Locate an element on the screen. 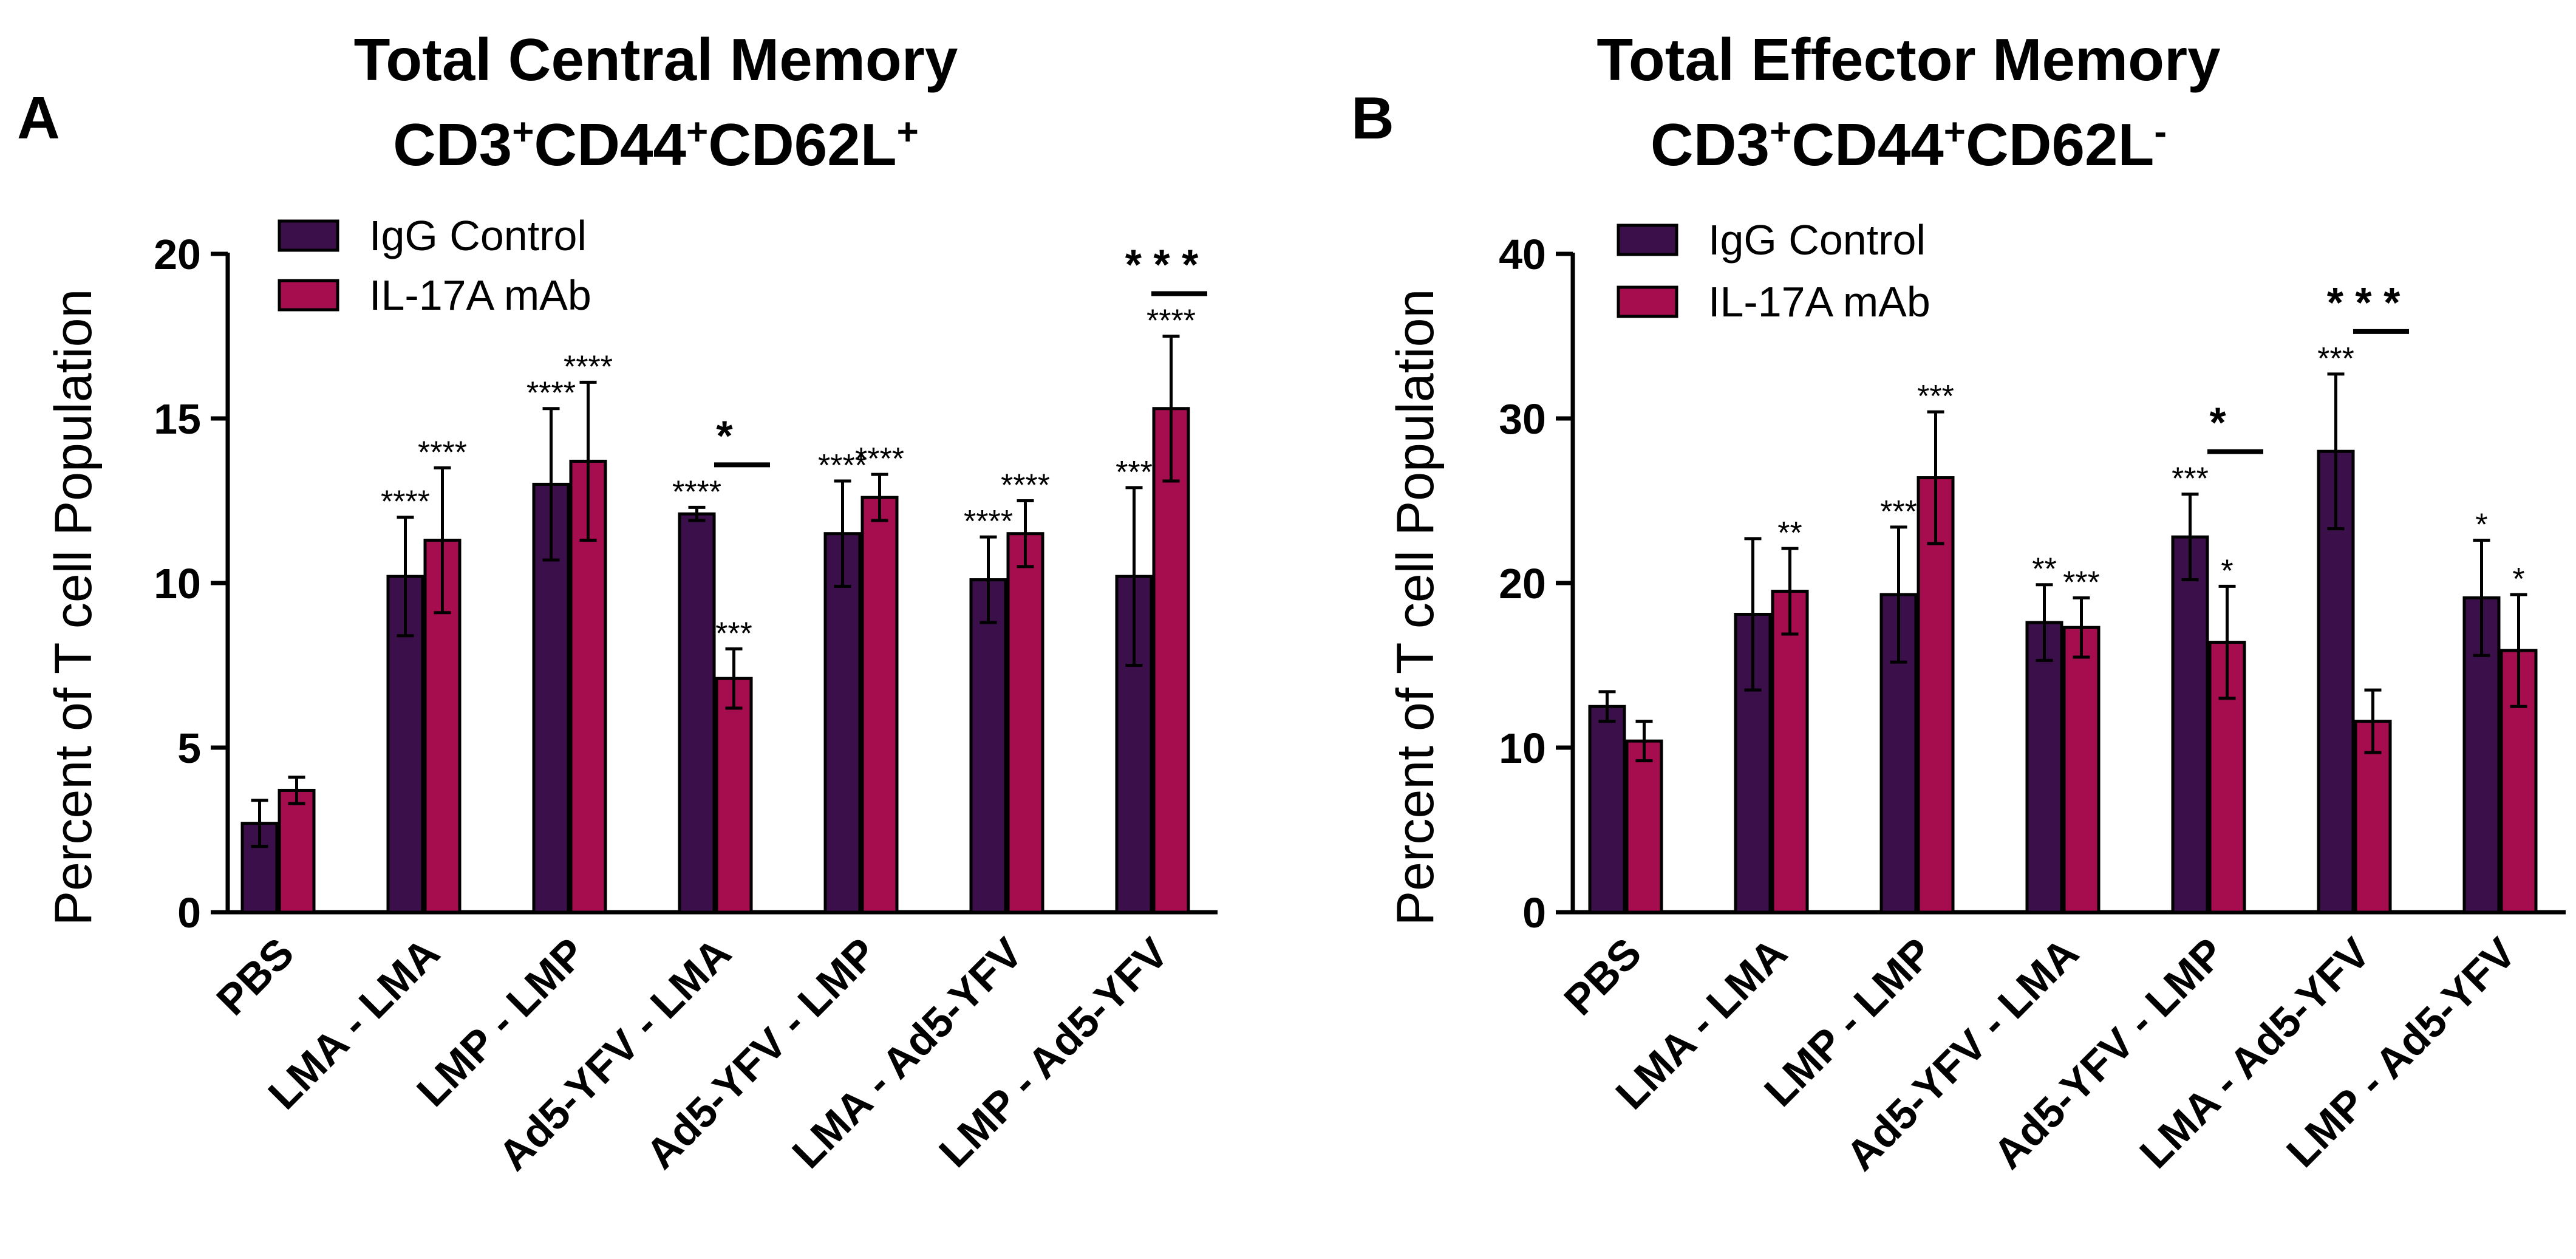 This screenshot has width=2576, height=1259. y-tick-label: 40 is located at coordinates (1522, 254).